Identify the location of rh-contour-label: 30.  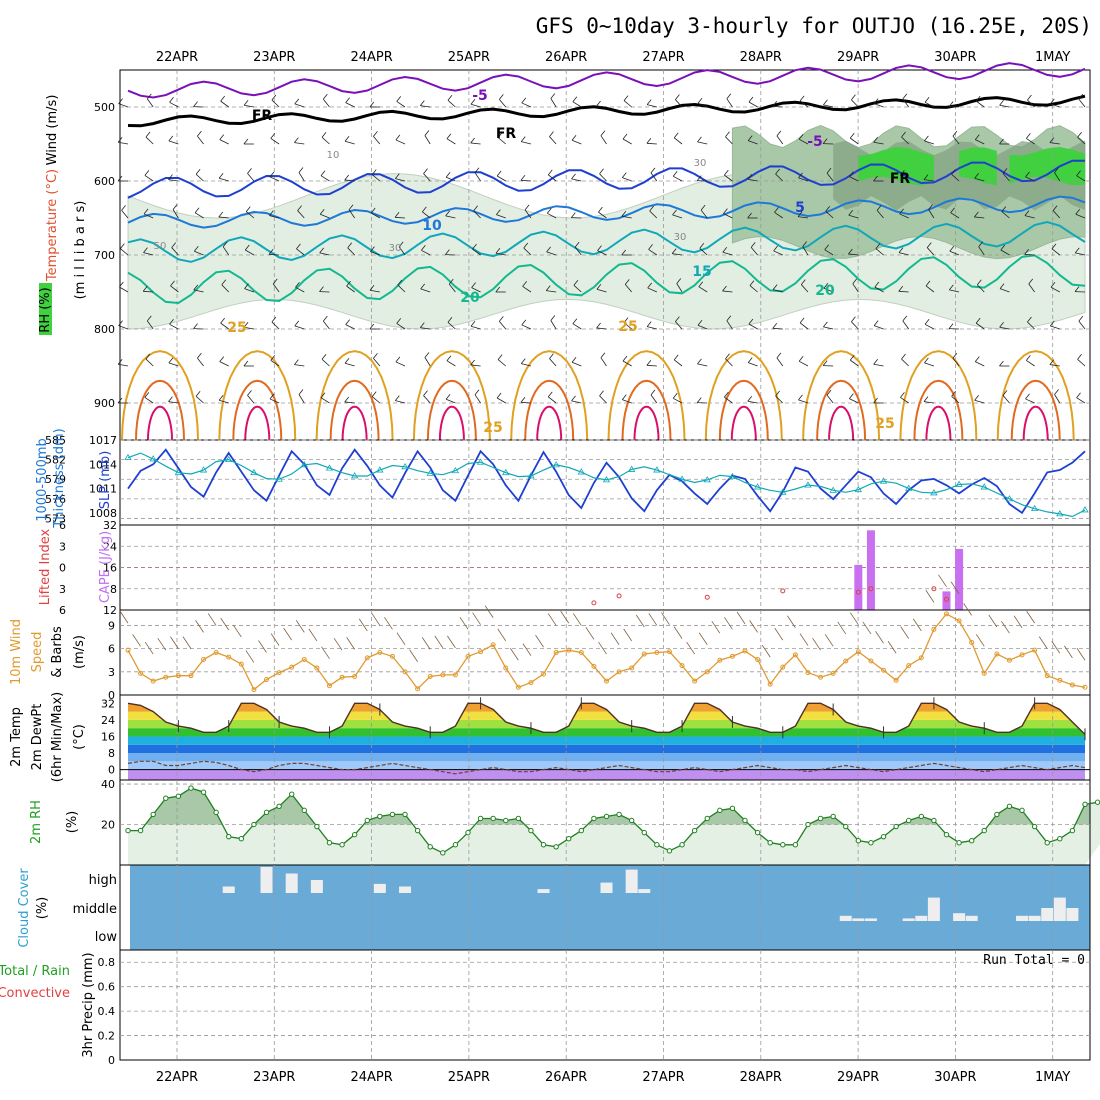
(700, 163).